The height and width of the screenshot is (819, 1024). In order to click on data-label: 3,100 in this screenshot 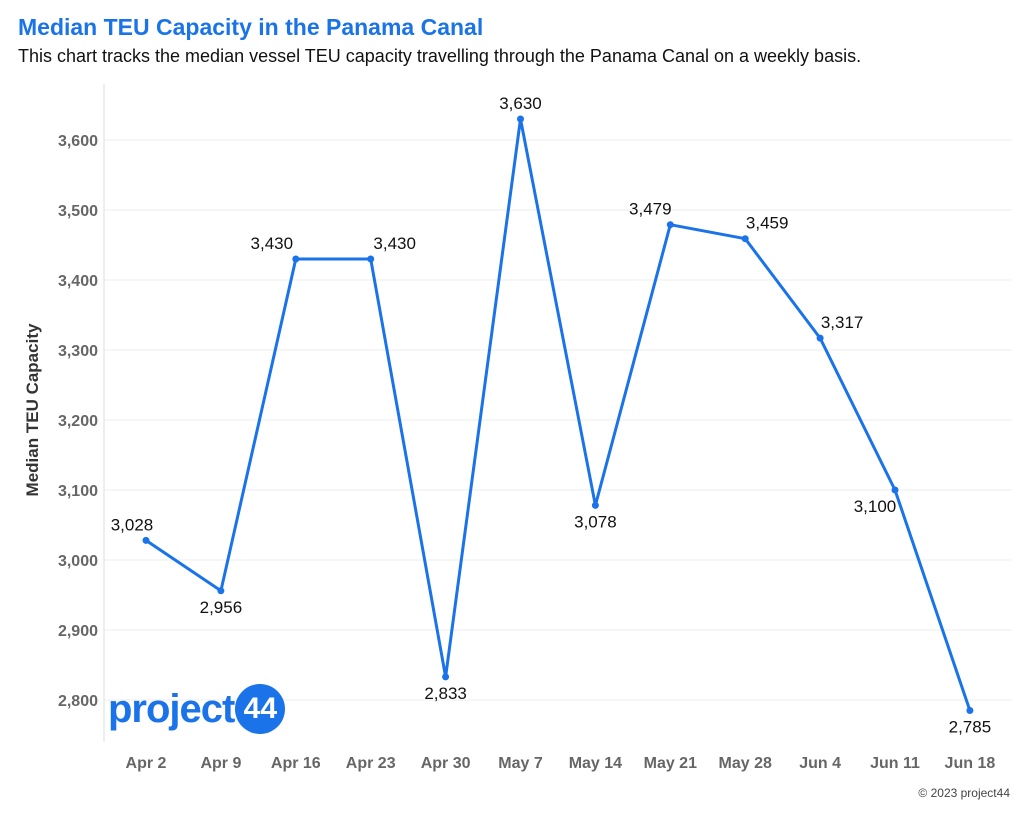, I will do `click(875, 506)`.